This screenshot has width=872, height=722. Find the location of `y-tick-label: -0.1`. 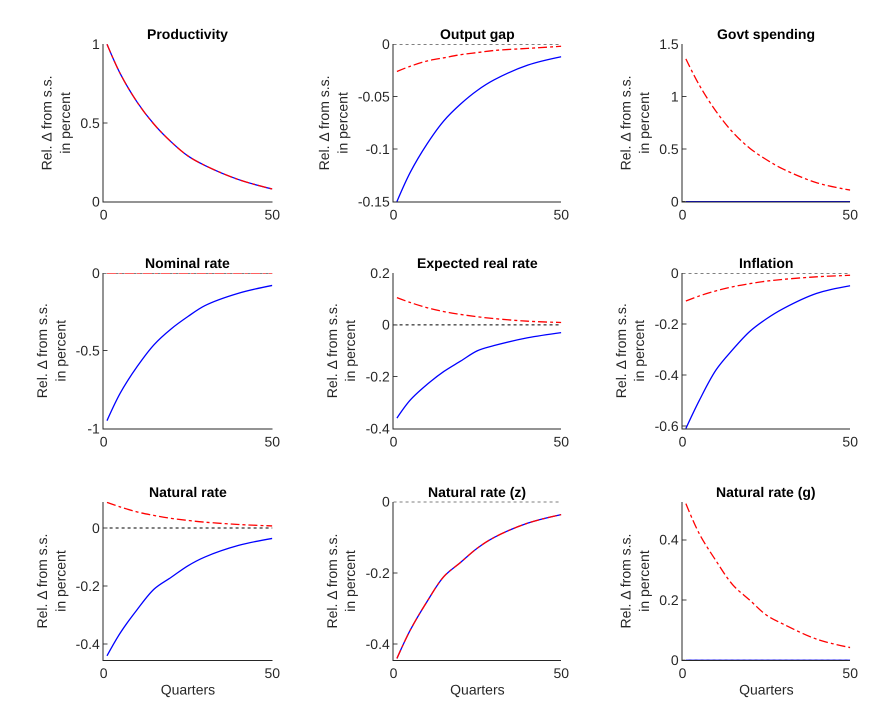

y-tick-label: -0.1 is located at coordinates (378, 149).